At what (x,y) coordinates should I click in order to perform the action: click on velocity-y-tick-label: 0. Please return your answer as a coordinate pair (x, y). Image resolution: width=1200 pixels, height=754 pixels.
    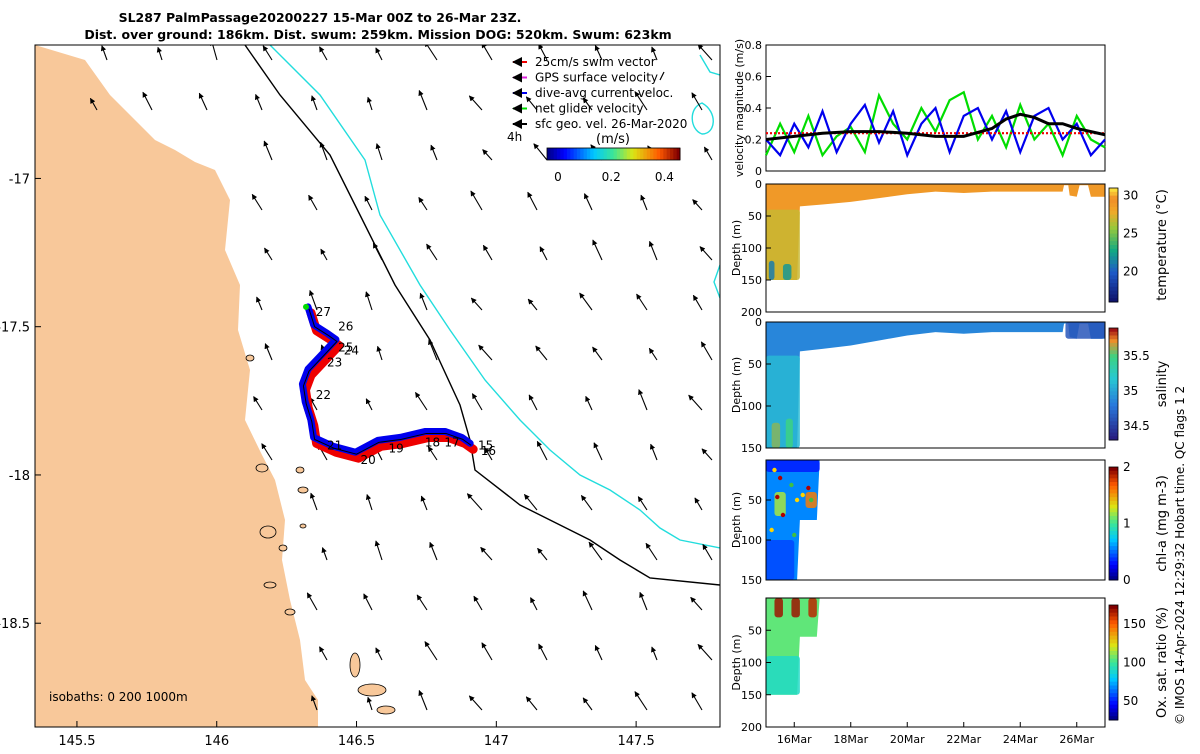
    Looking at the image, I should click on (758, 171).